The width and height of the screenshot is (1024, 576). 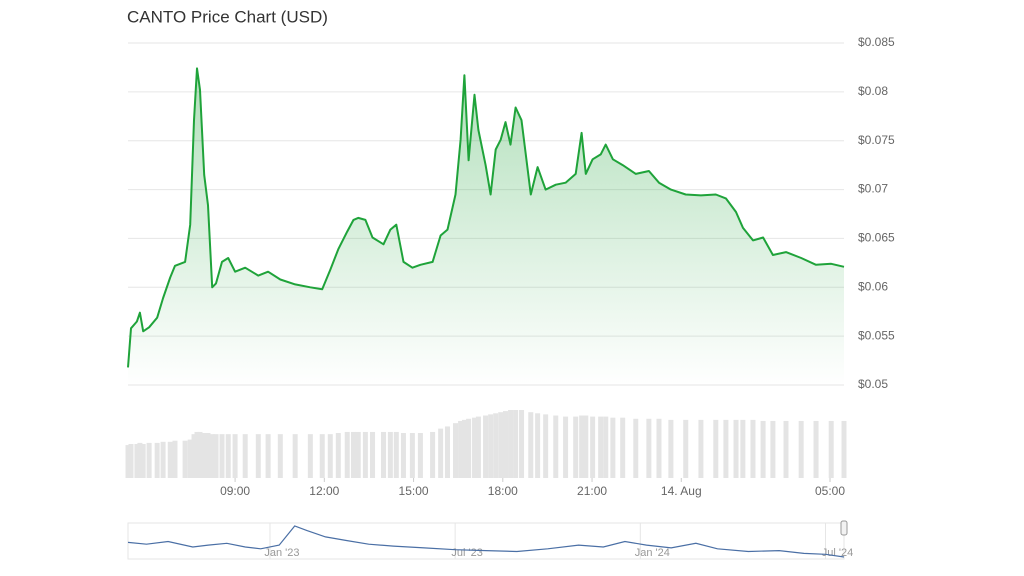 I want to click on navigator-label: Jan '23, so click(x=281, y=553).